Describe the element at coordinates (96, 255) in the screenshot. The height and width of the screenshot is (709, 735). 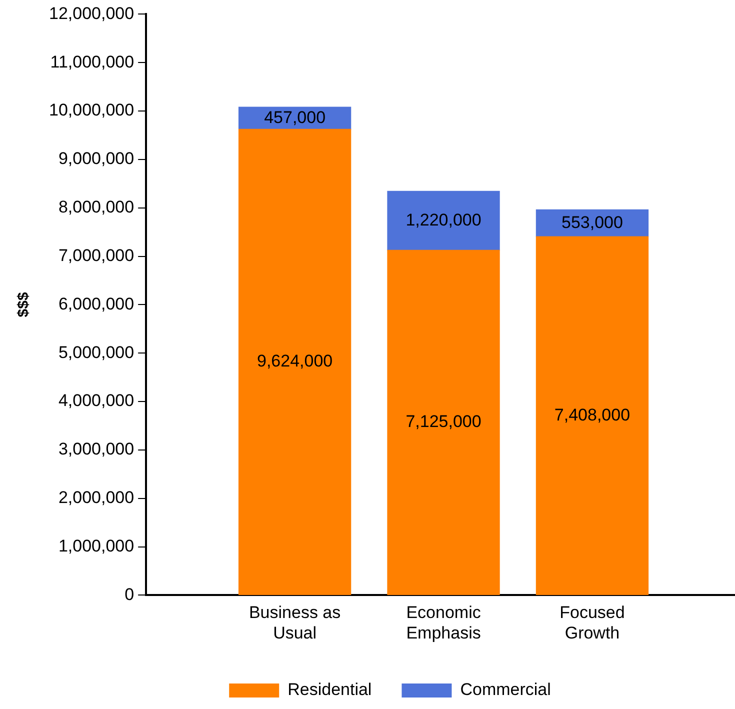
I see `y-tick-label: 7,000,000` at that location.